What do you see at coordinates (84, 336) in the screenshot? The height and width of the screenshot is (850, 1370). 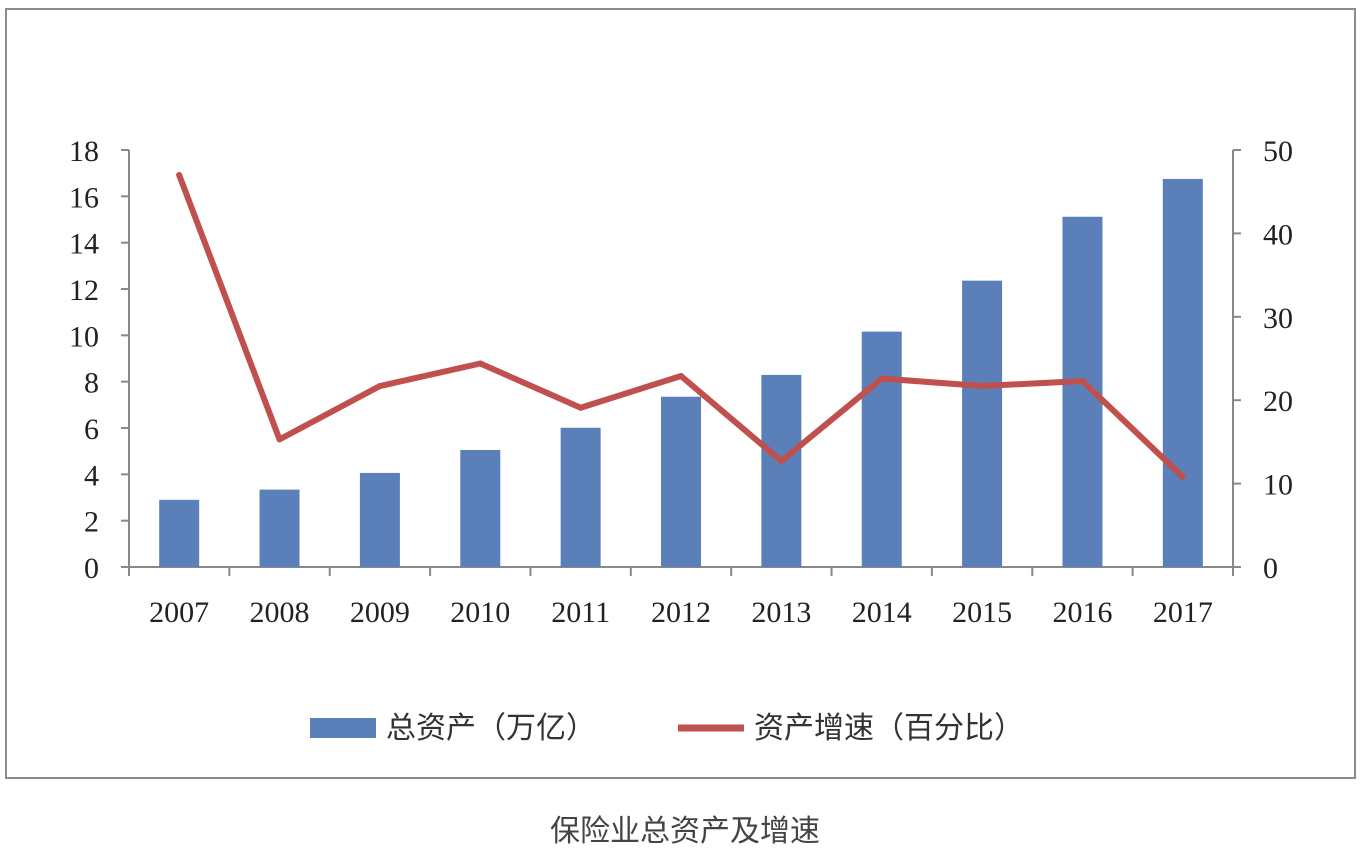 I see `left-axis-tick-label: 10` at bounding box center [84, 336].